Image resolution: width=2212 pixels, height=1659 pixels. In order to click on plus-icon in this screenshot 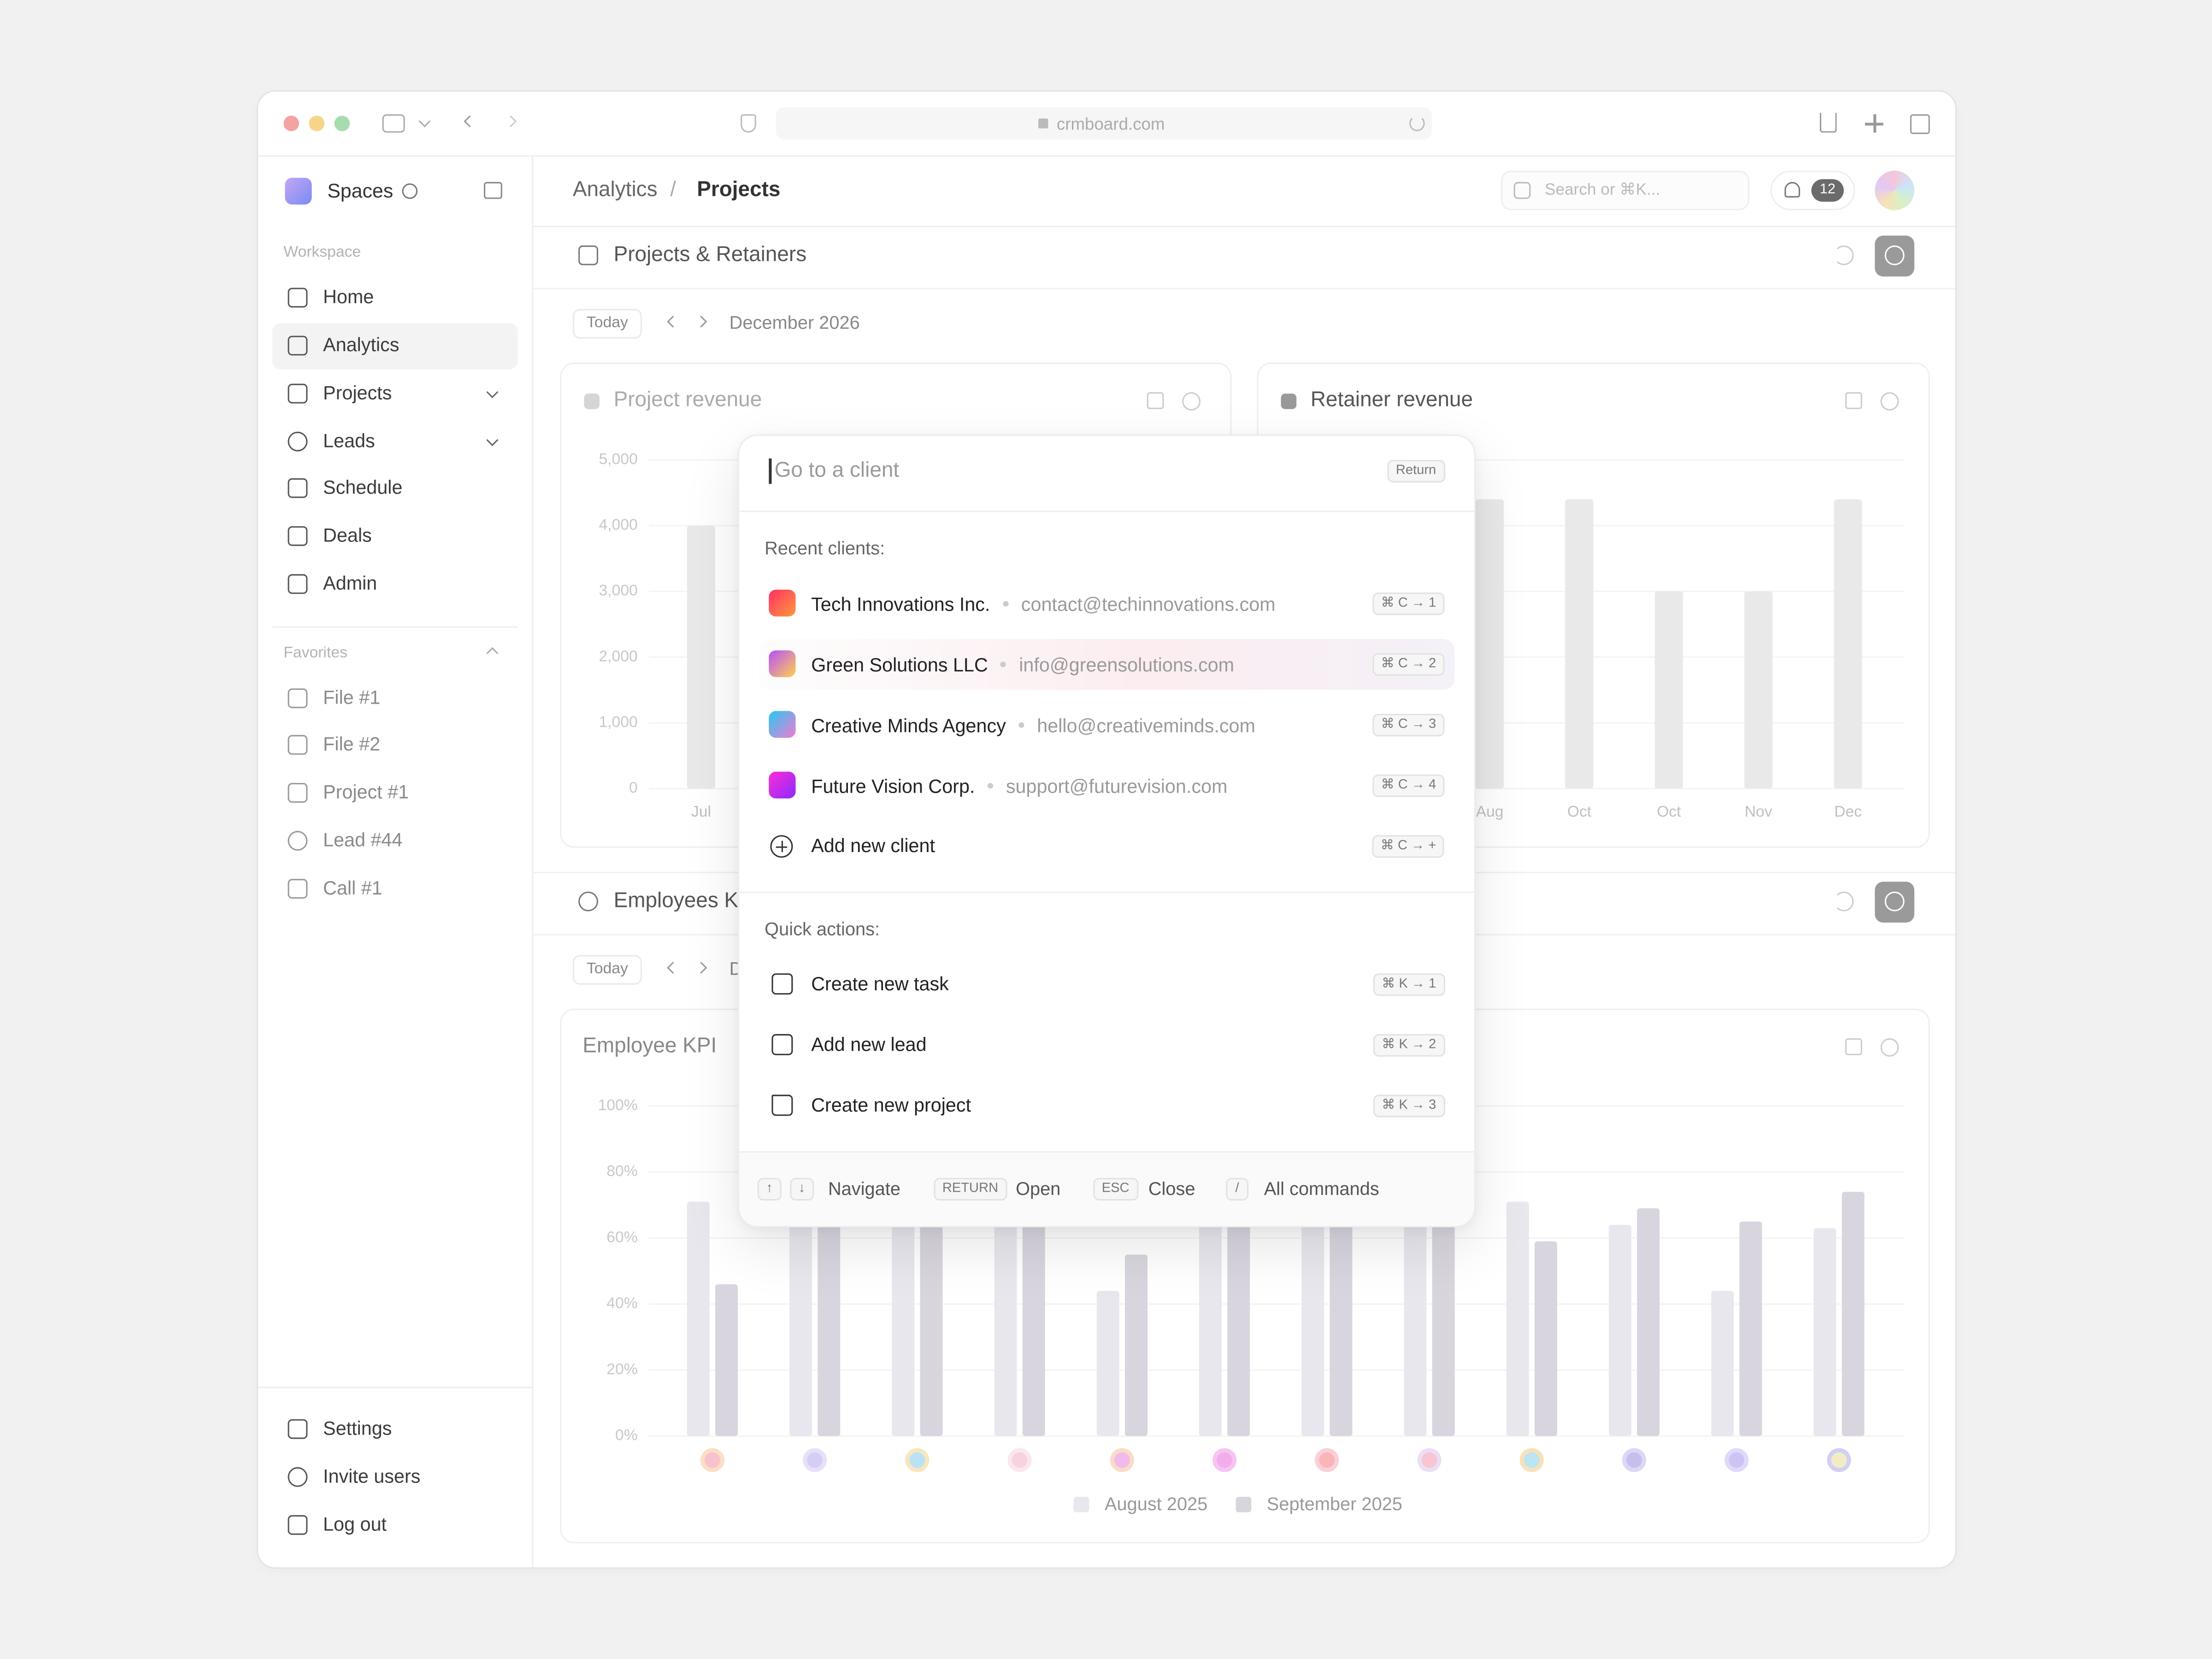, I will do `click(781, 846)`.